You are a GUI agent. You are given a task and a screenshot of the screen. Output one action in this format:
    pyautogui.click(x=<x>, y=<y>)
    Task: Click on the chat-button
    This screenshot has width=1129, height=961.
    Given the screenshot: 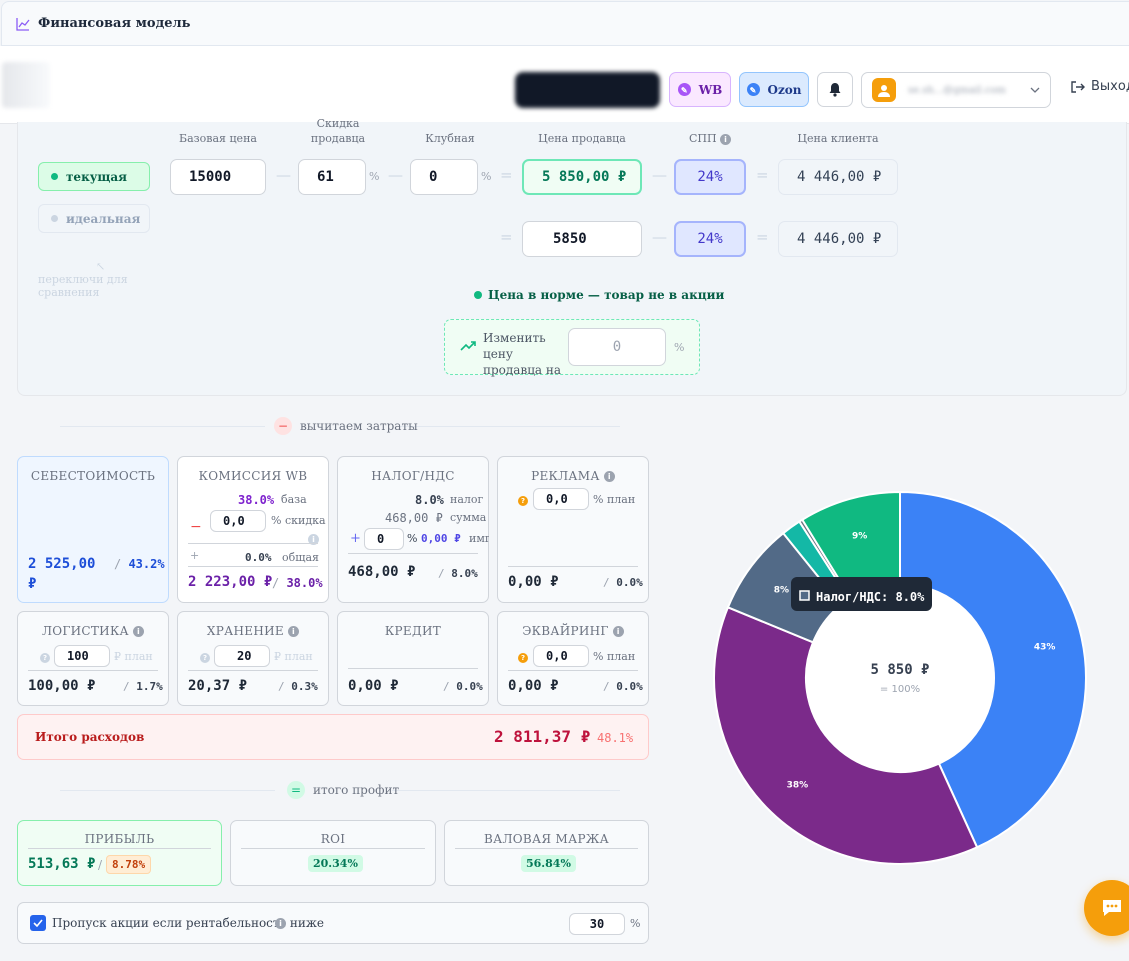 What is the action you would take?
    pyautogui.click(x=1106, y=908)
    